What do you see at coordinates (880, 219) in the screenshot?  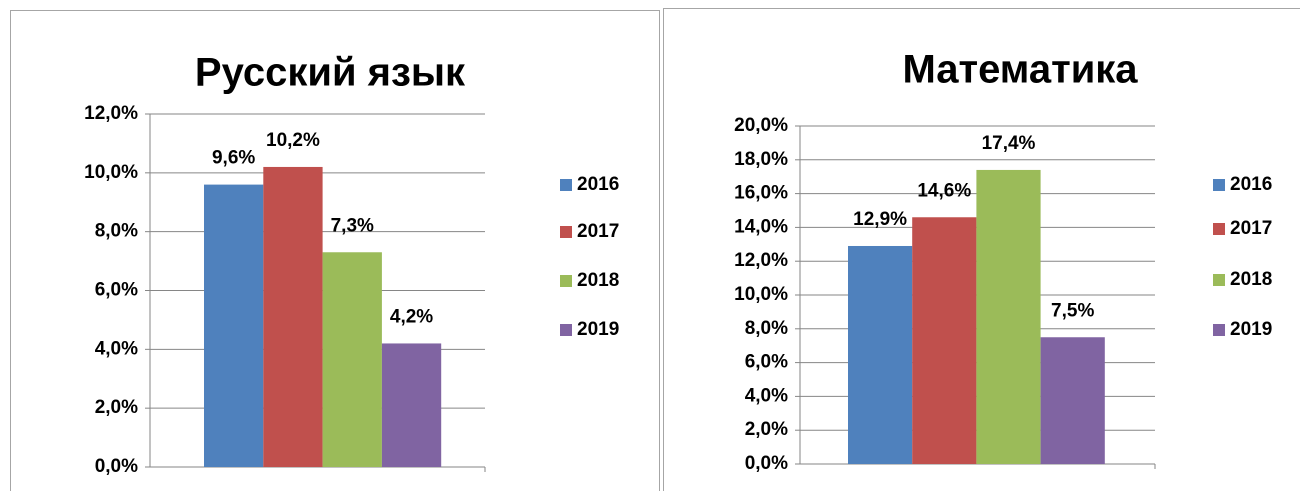 I see `data-label: 12,9%` at bounding box center [880, 219].